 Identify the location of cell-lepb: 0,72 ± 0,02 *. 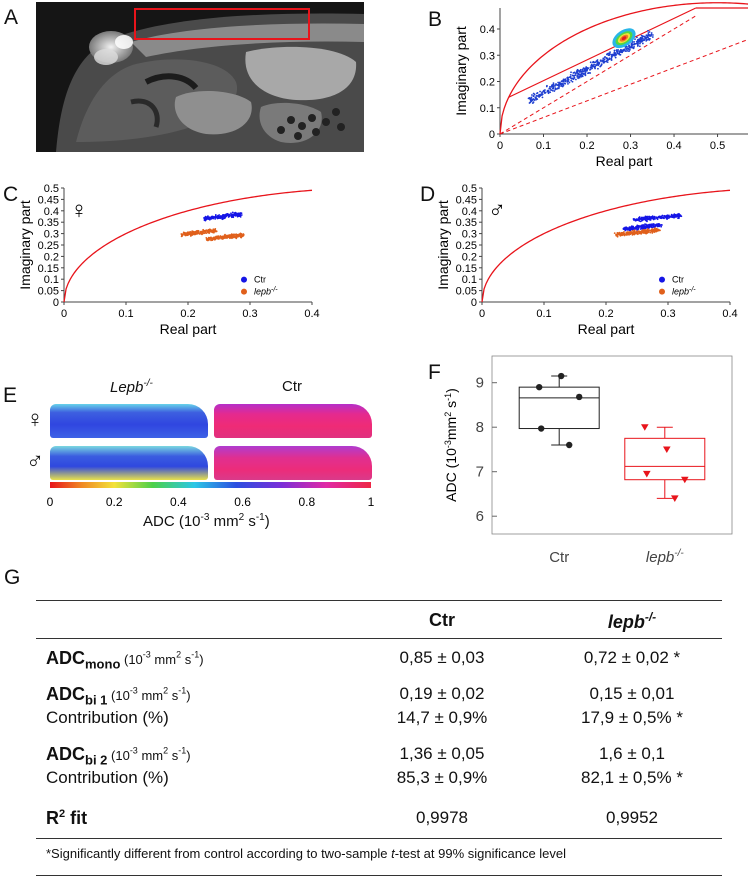
(632, 657).